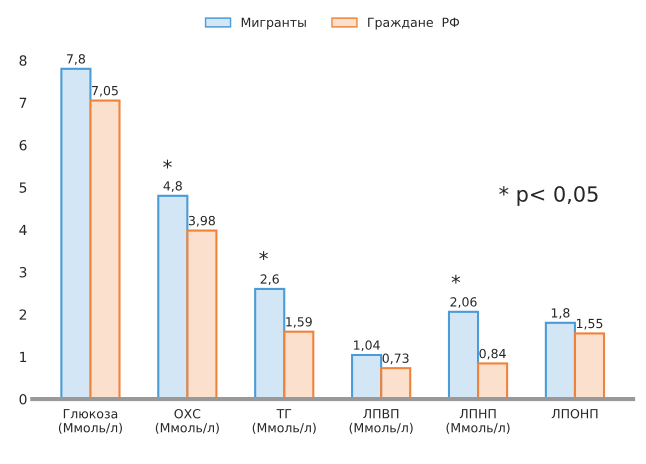 Image resolution: width=646 pixels, height=464 pixels. I want to click on data-label: 1,55, so click(589, 324).